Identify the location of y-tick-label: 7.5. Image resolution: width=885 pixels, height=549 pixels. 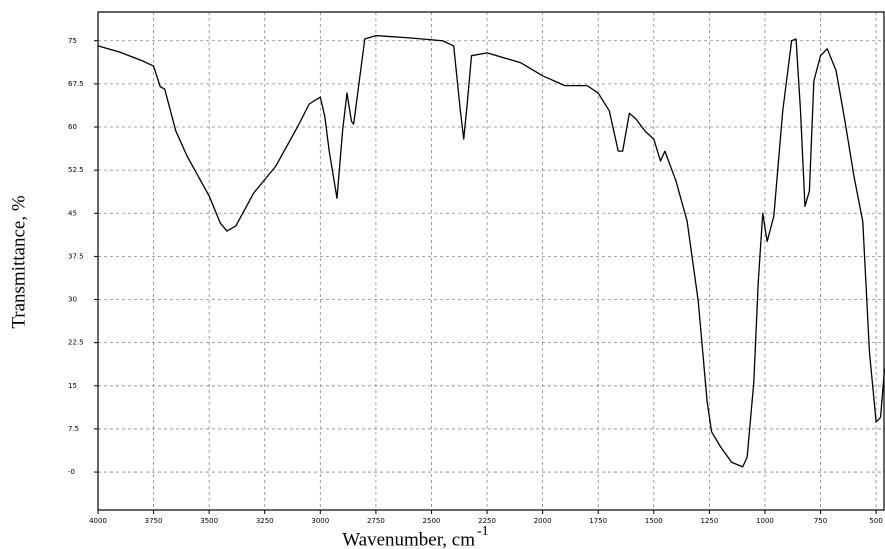
(73, 429).